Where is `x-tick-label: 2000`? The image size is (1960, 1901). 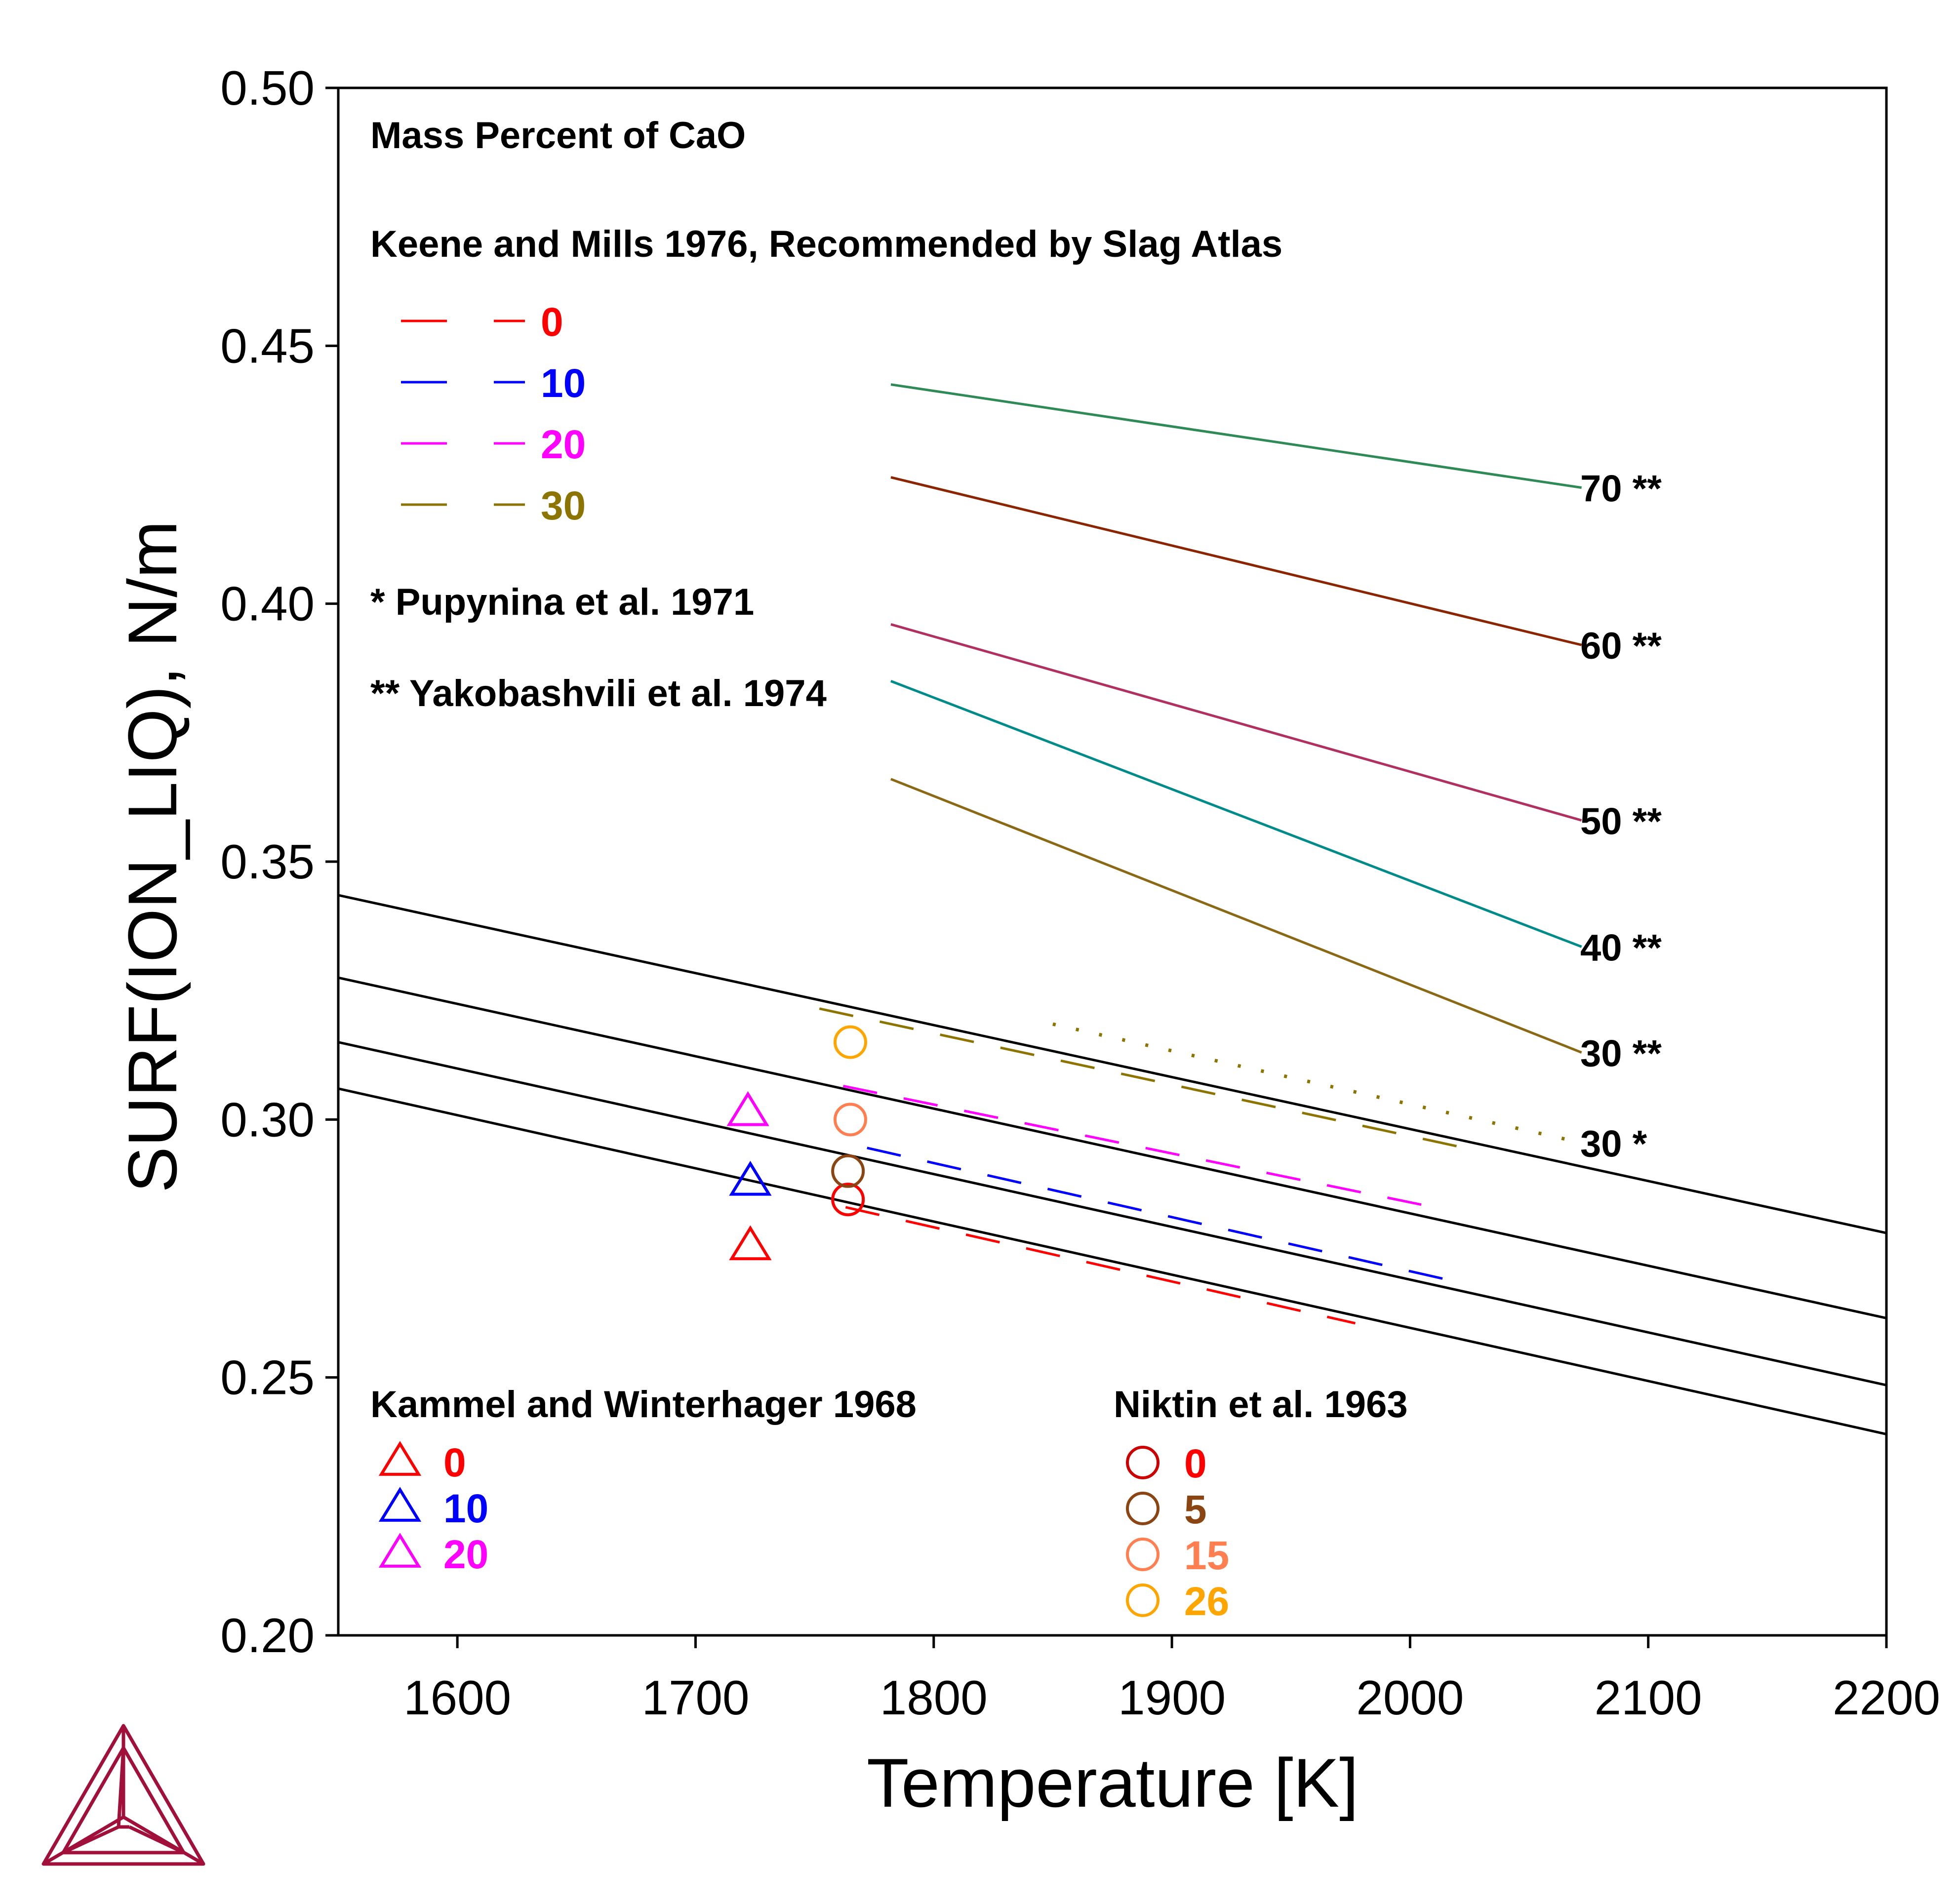
x-tick-label: 2000 is located at coordinates (1410, 1697).